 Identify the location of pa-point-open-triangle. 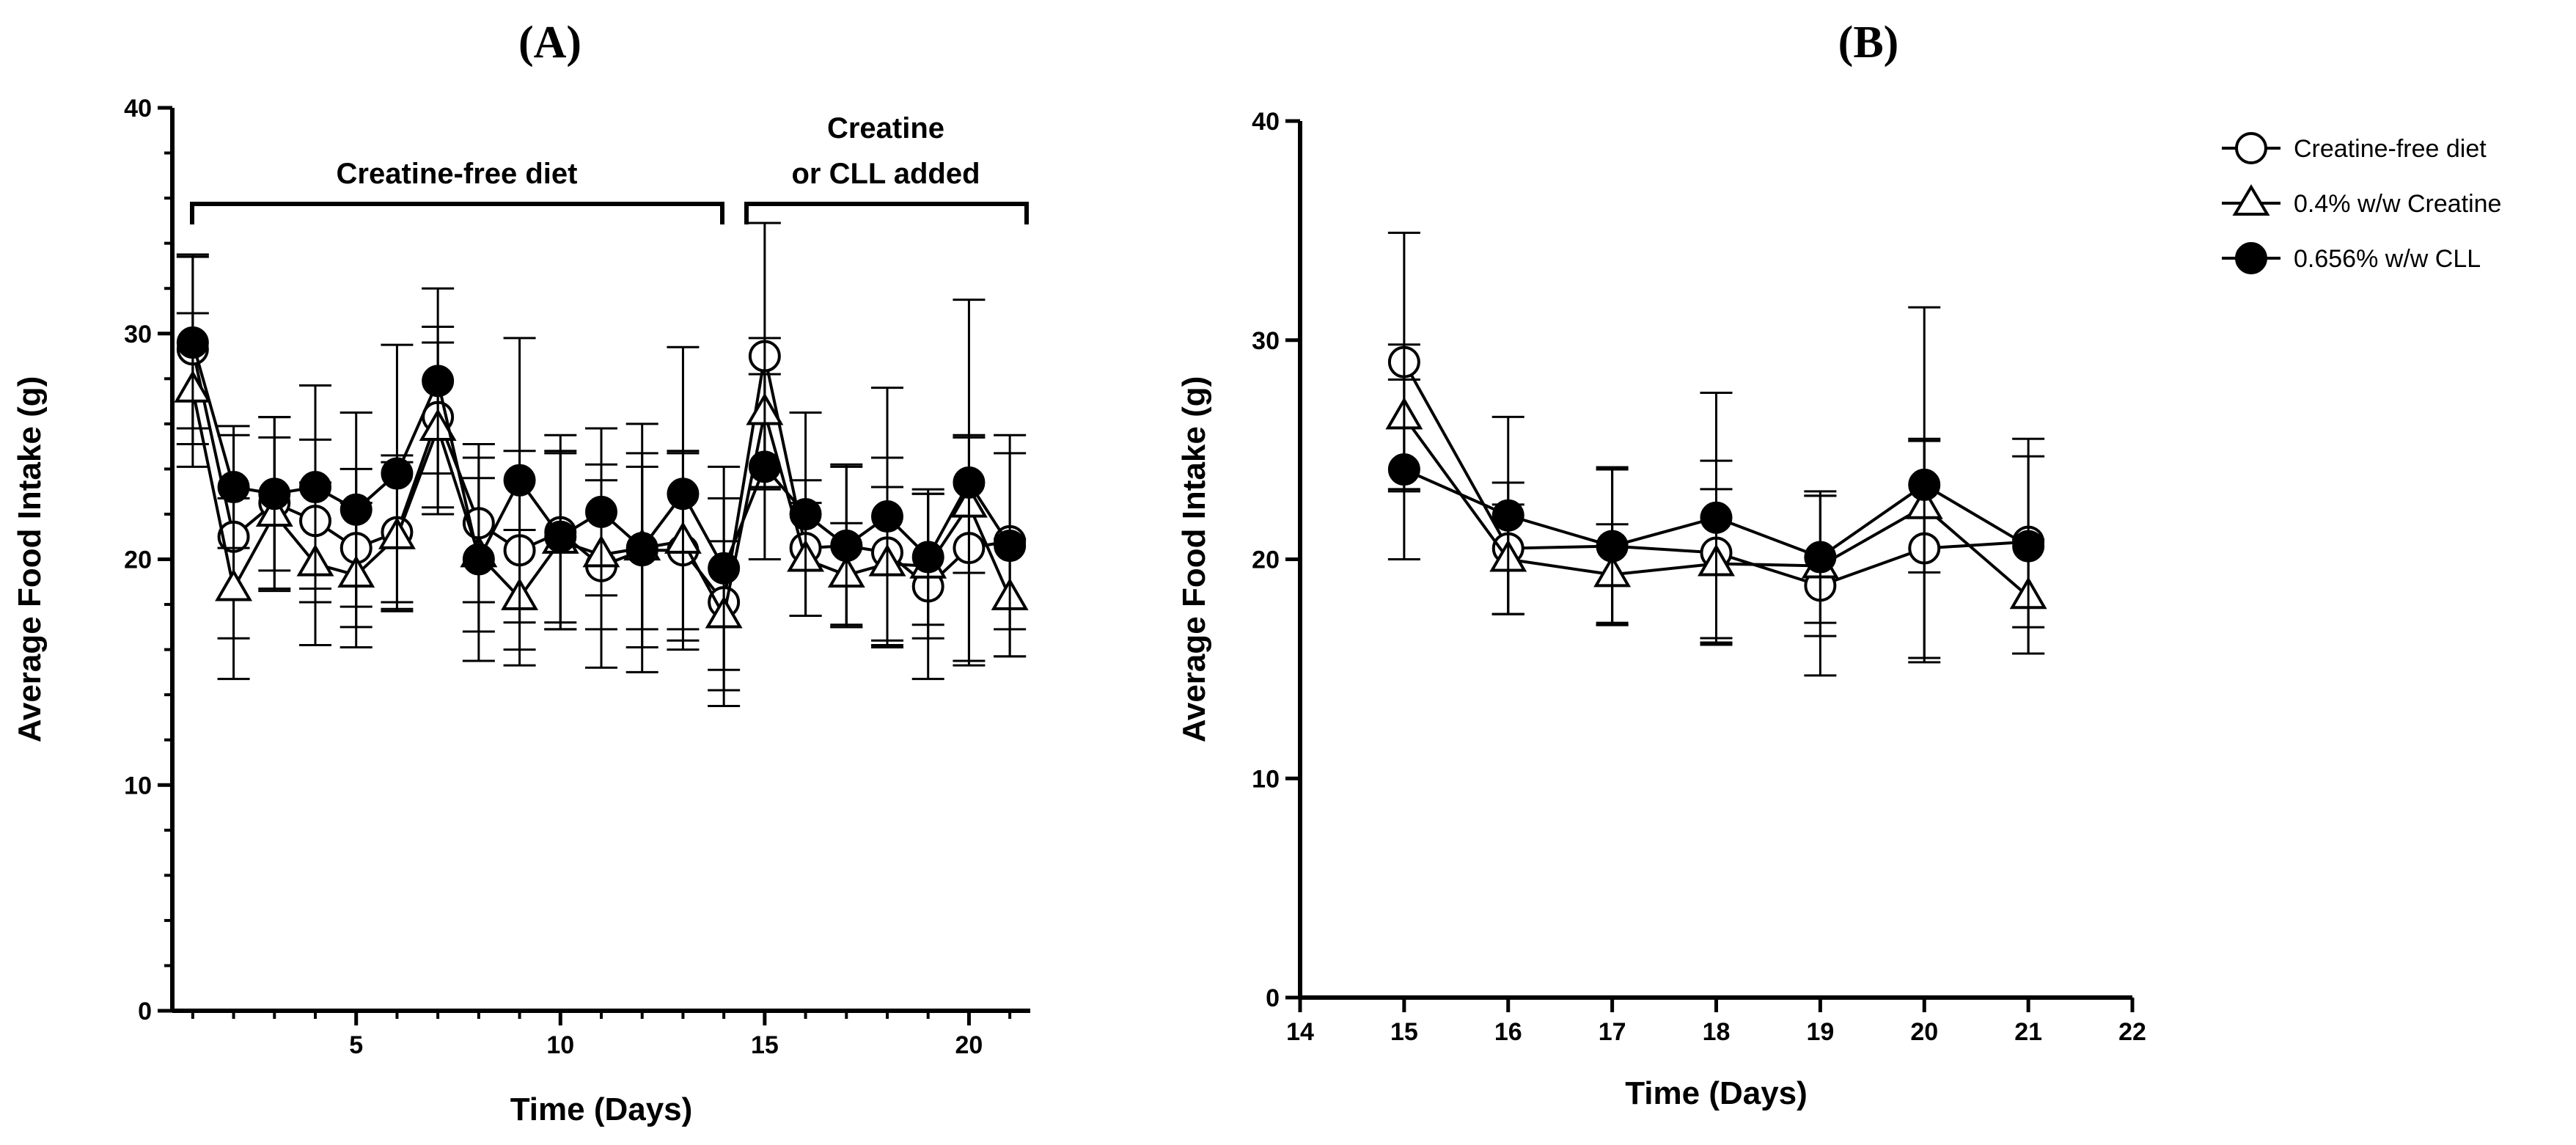
(234, 584).